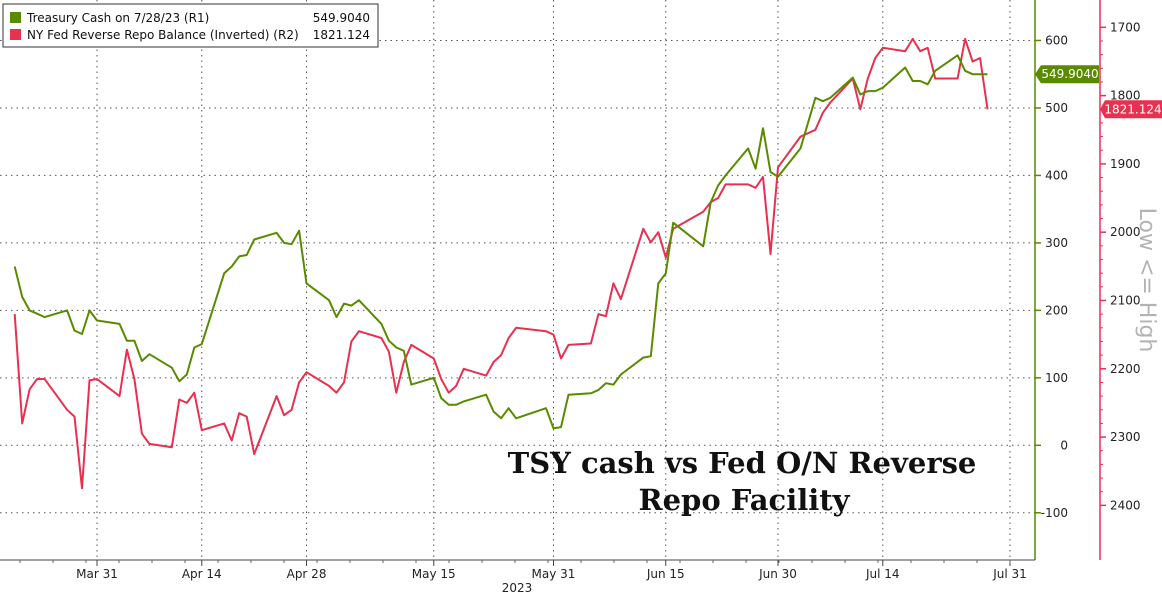 The height and width of the screenshot is (597, 1162). What do you see at coordinates (517, 588) in the screenshot?
I see `x-year-label: 2023` at bounding box center [517, 588].